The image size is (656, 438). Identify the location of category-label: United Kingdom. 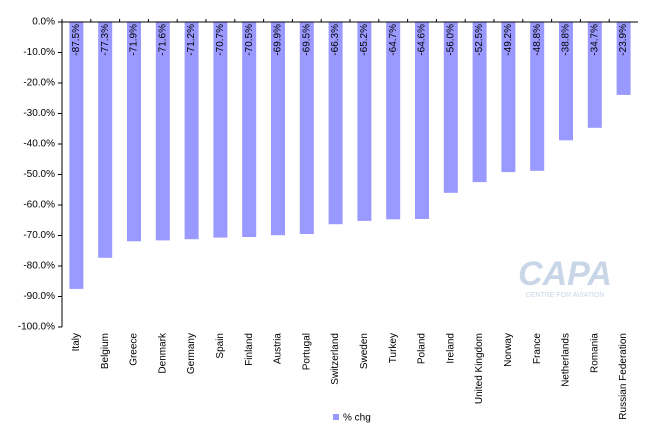
(479, 368).